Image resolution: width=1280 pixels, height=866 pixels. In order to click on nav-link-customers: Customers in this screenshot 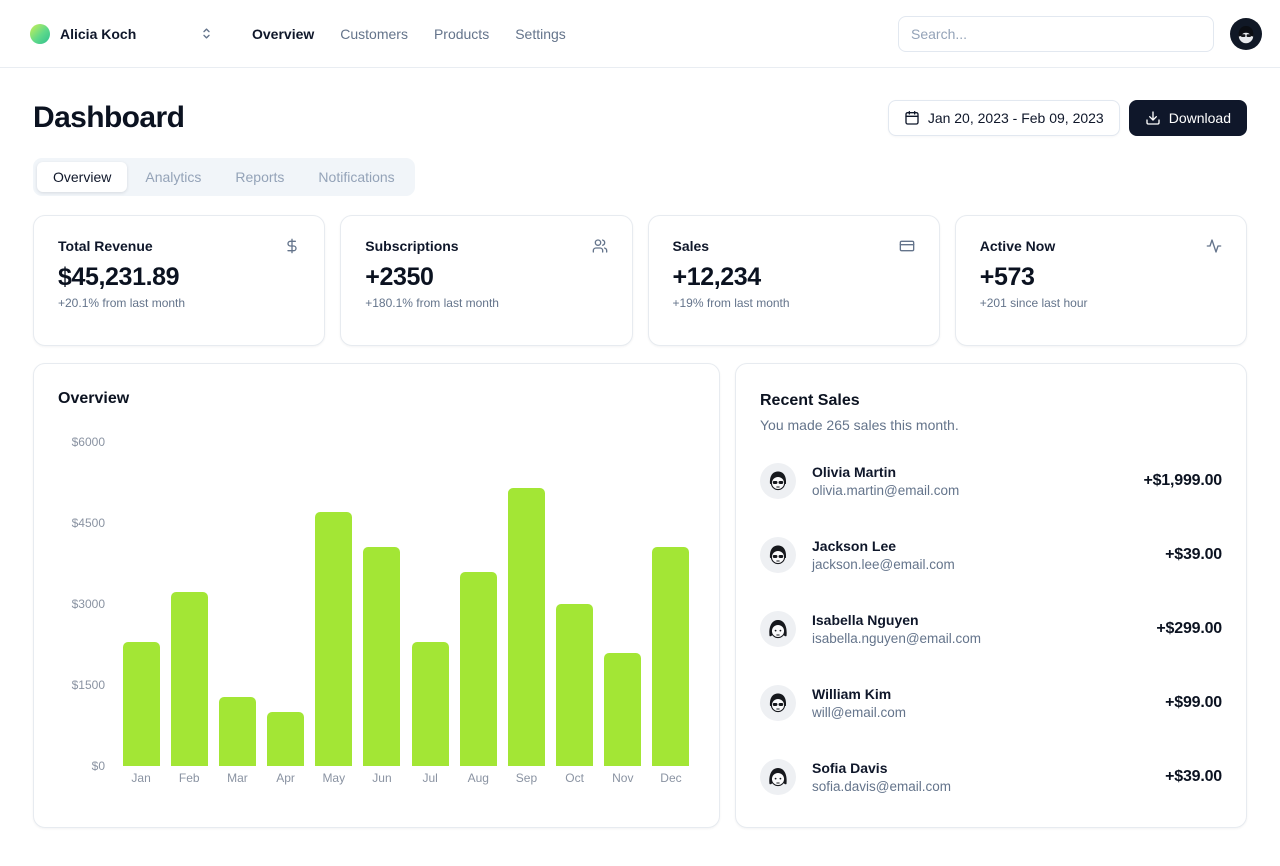, I will do `click(374, 33)`.